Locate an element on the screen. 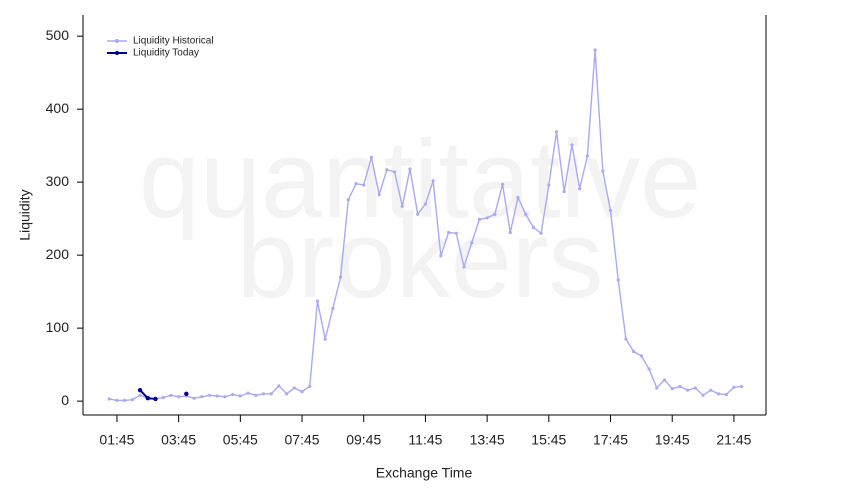 This screenshot has height=500, width=850. legend-label: Liquidity Today is located at coordinates (166, 53).